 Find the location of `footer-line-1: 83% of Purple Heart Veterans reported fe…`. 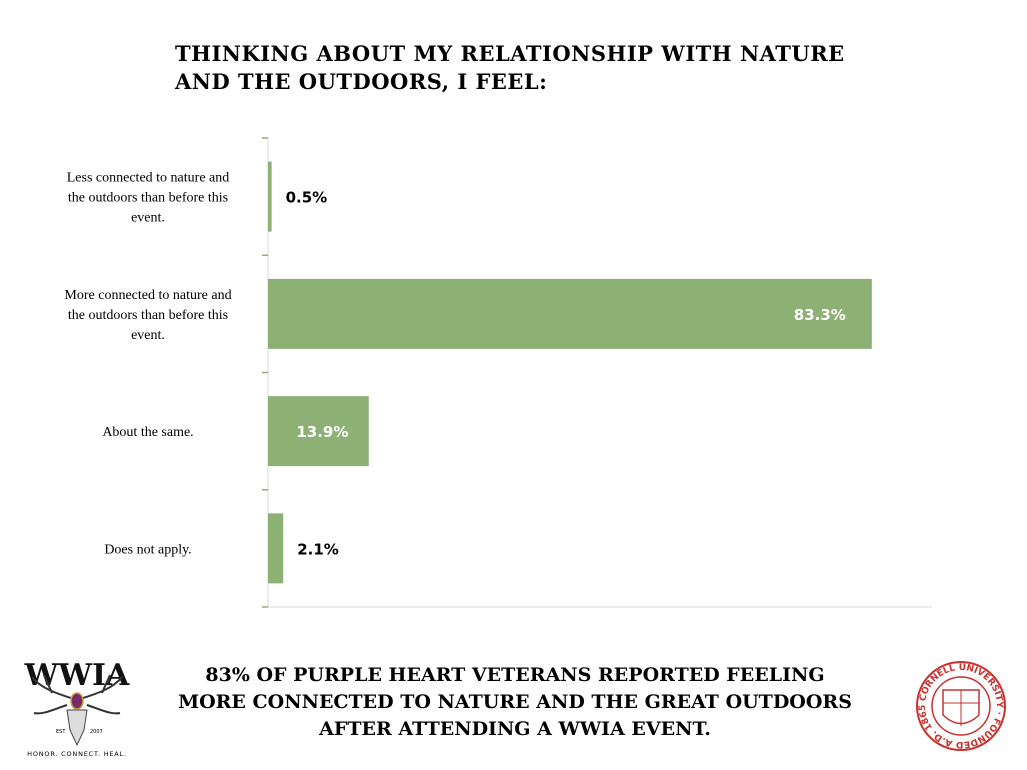

footer-line-1: 83% of Purple Heart Veterans reported fe… is located at coordinates (515, 675).